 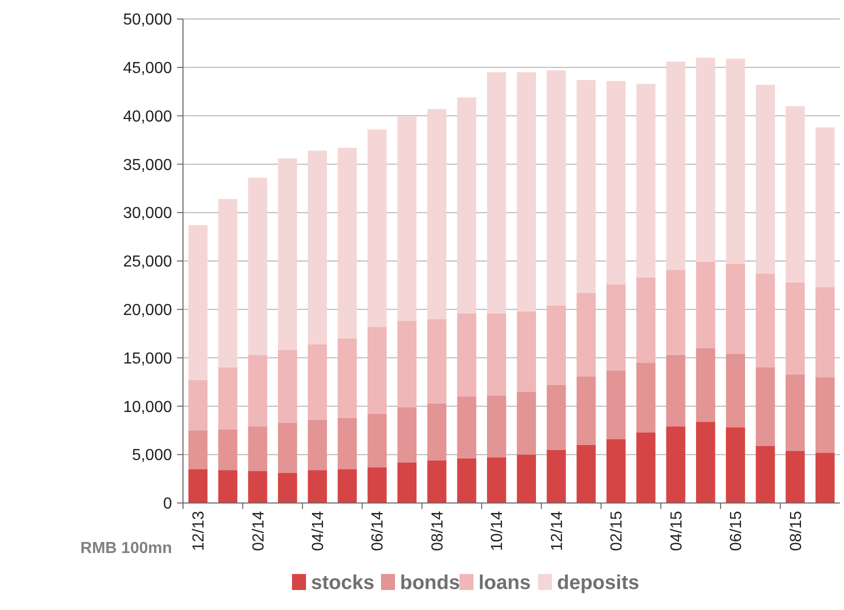 I want to click on y-tick-label: 15,000, so click(x=147, y=359).